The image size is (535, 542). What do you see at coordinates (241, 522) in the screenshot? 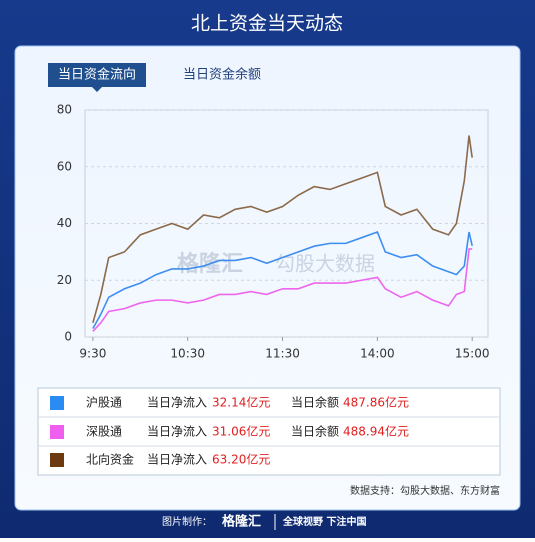
I see `footer-brand: 格隆汇` at bounding box center [241, 522].